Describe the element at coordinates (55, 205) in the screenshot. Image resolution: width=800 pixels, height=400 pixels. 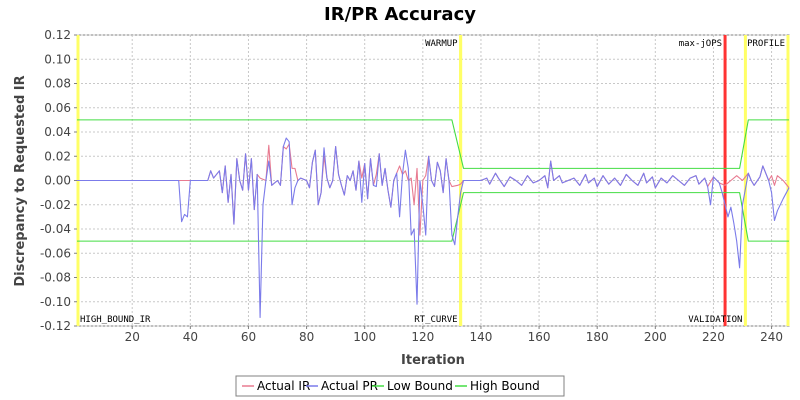
I see `y-tick-label: -0.02` at that location.